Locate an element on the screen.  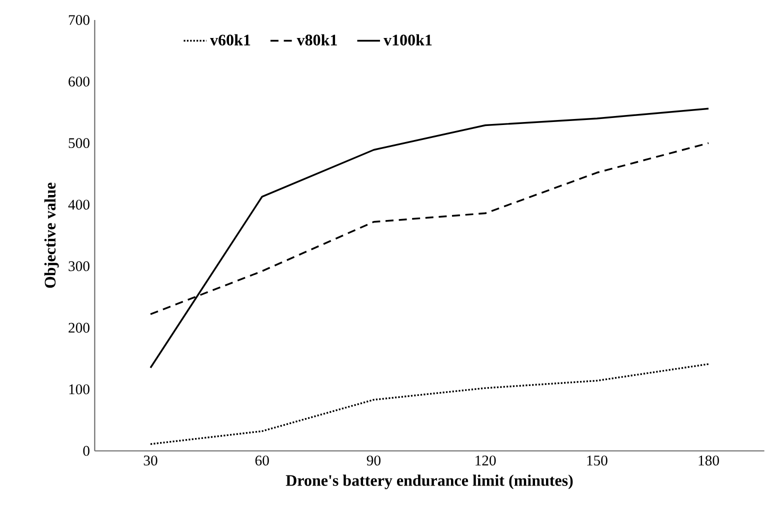
y-tick-label: 0 is located at coordinates (86, 451).